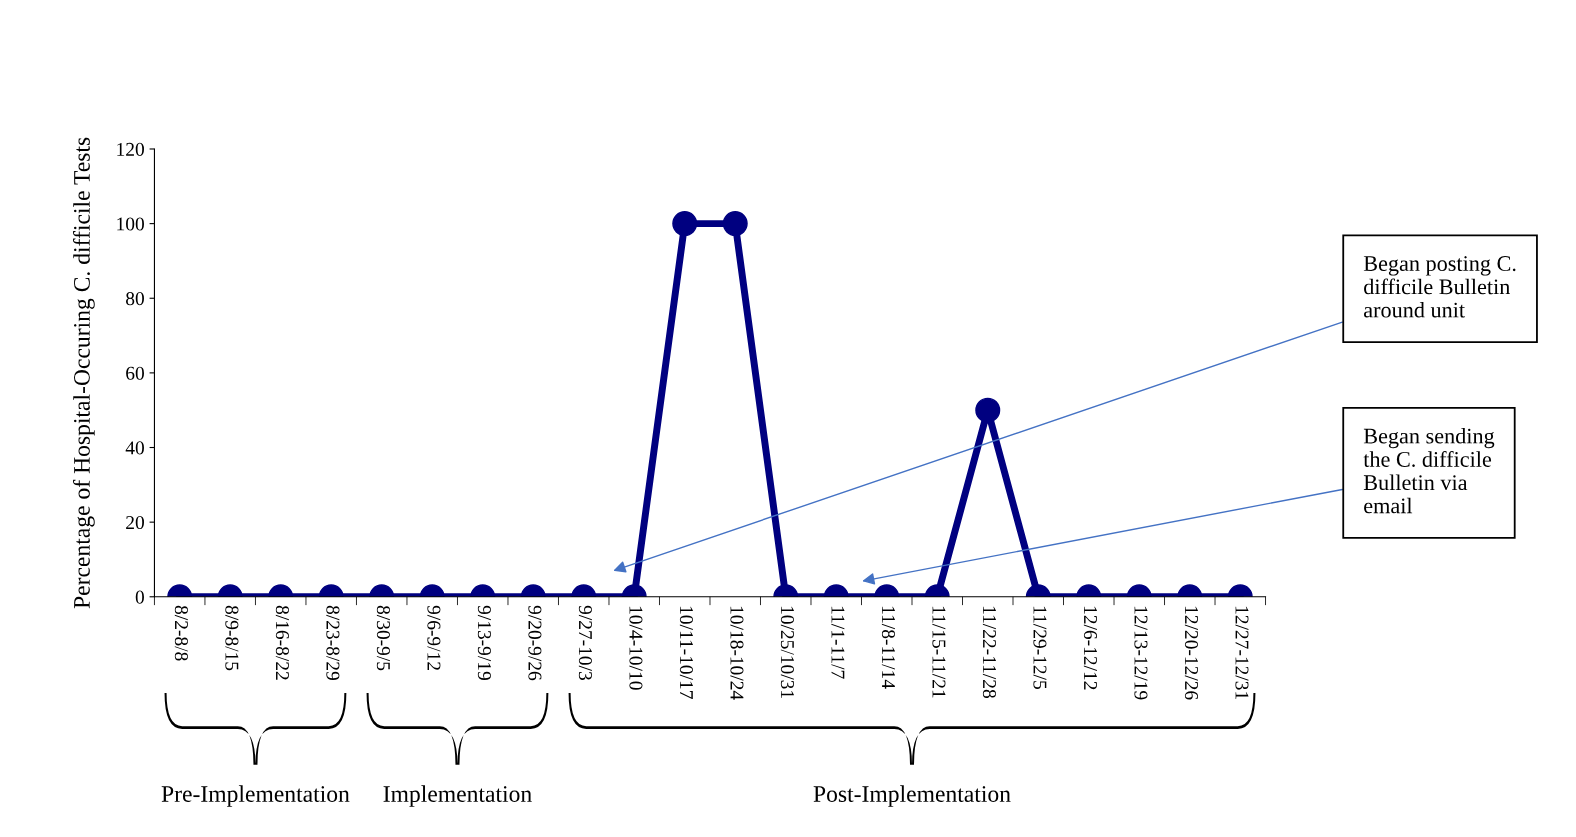 The image size is (1576, 837). What do you see at coordinates (434, 637) in the screenshot?
I see `x-tick-label: 9/6-9/12` at bounding box center [434, 637].